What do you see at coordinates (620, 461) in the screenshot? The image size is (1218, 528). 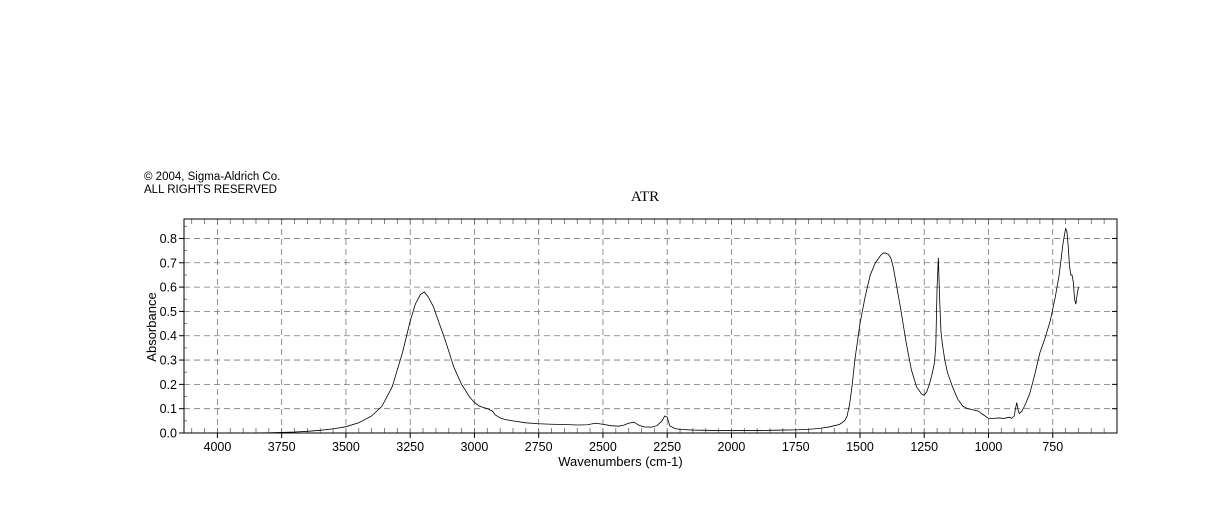 I see `x-axis-label: Wavenumbers (cm-1)` at bounding box center [620, 461].